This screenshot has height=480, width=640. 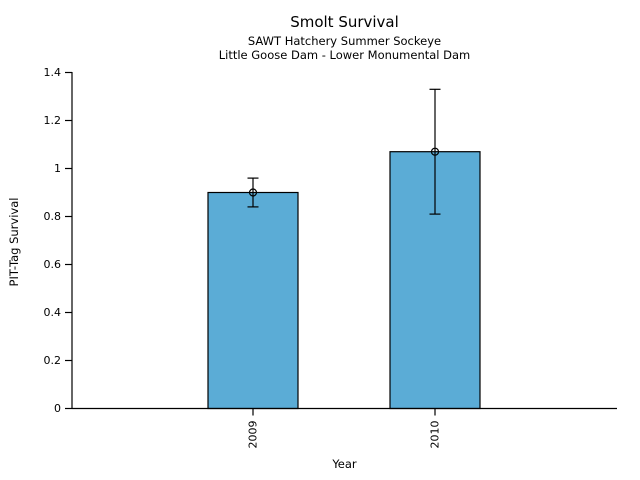 I want to click on chart-subtitle-reach: Little Goose Dam - Lower Monumental Dam, so click(x=344, y=55).